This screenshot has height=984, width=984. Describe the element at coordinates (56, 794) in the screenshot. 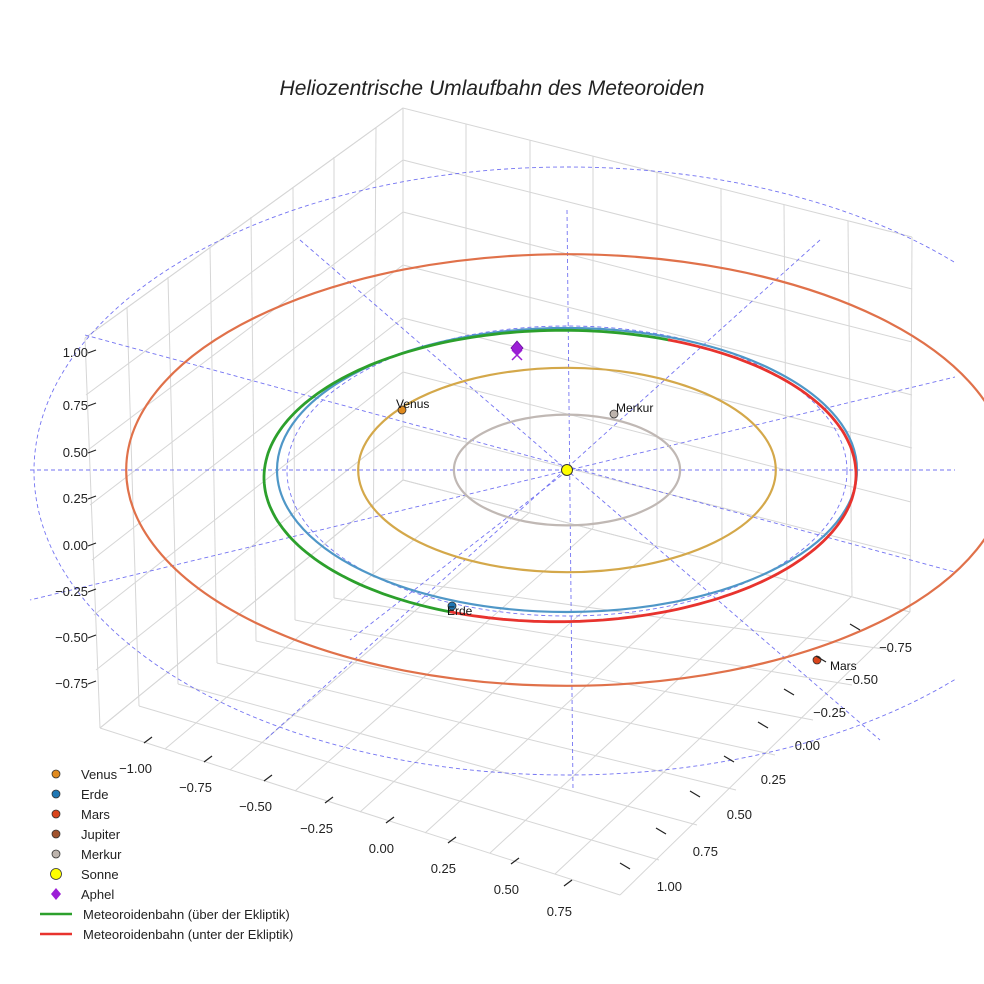

I see `legend-erde-marker` at that location.